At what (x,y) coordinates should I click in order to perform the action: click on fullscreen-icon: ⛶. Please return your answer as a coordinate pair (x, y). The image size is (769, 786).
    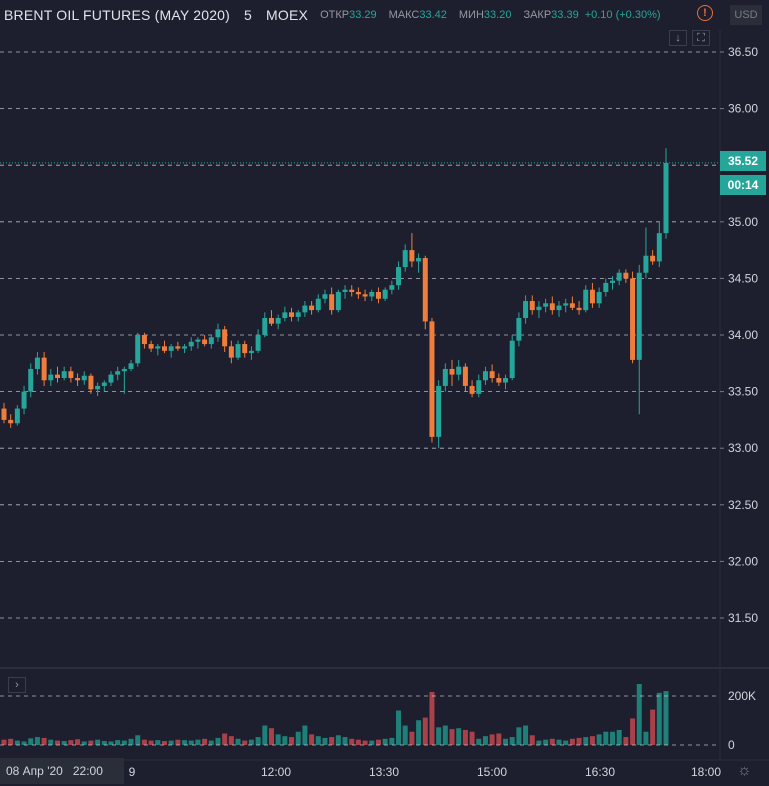
    Looking at the image, I should click on (701, 38).